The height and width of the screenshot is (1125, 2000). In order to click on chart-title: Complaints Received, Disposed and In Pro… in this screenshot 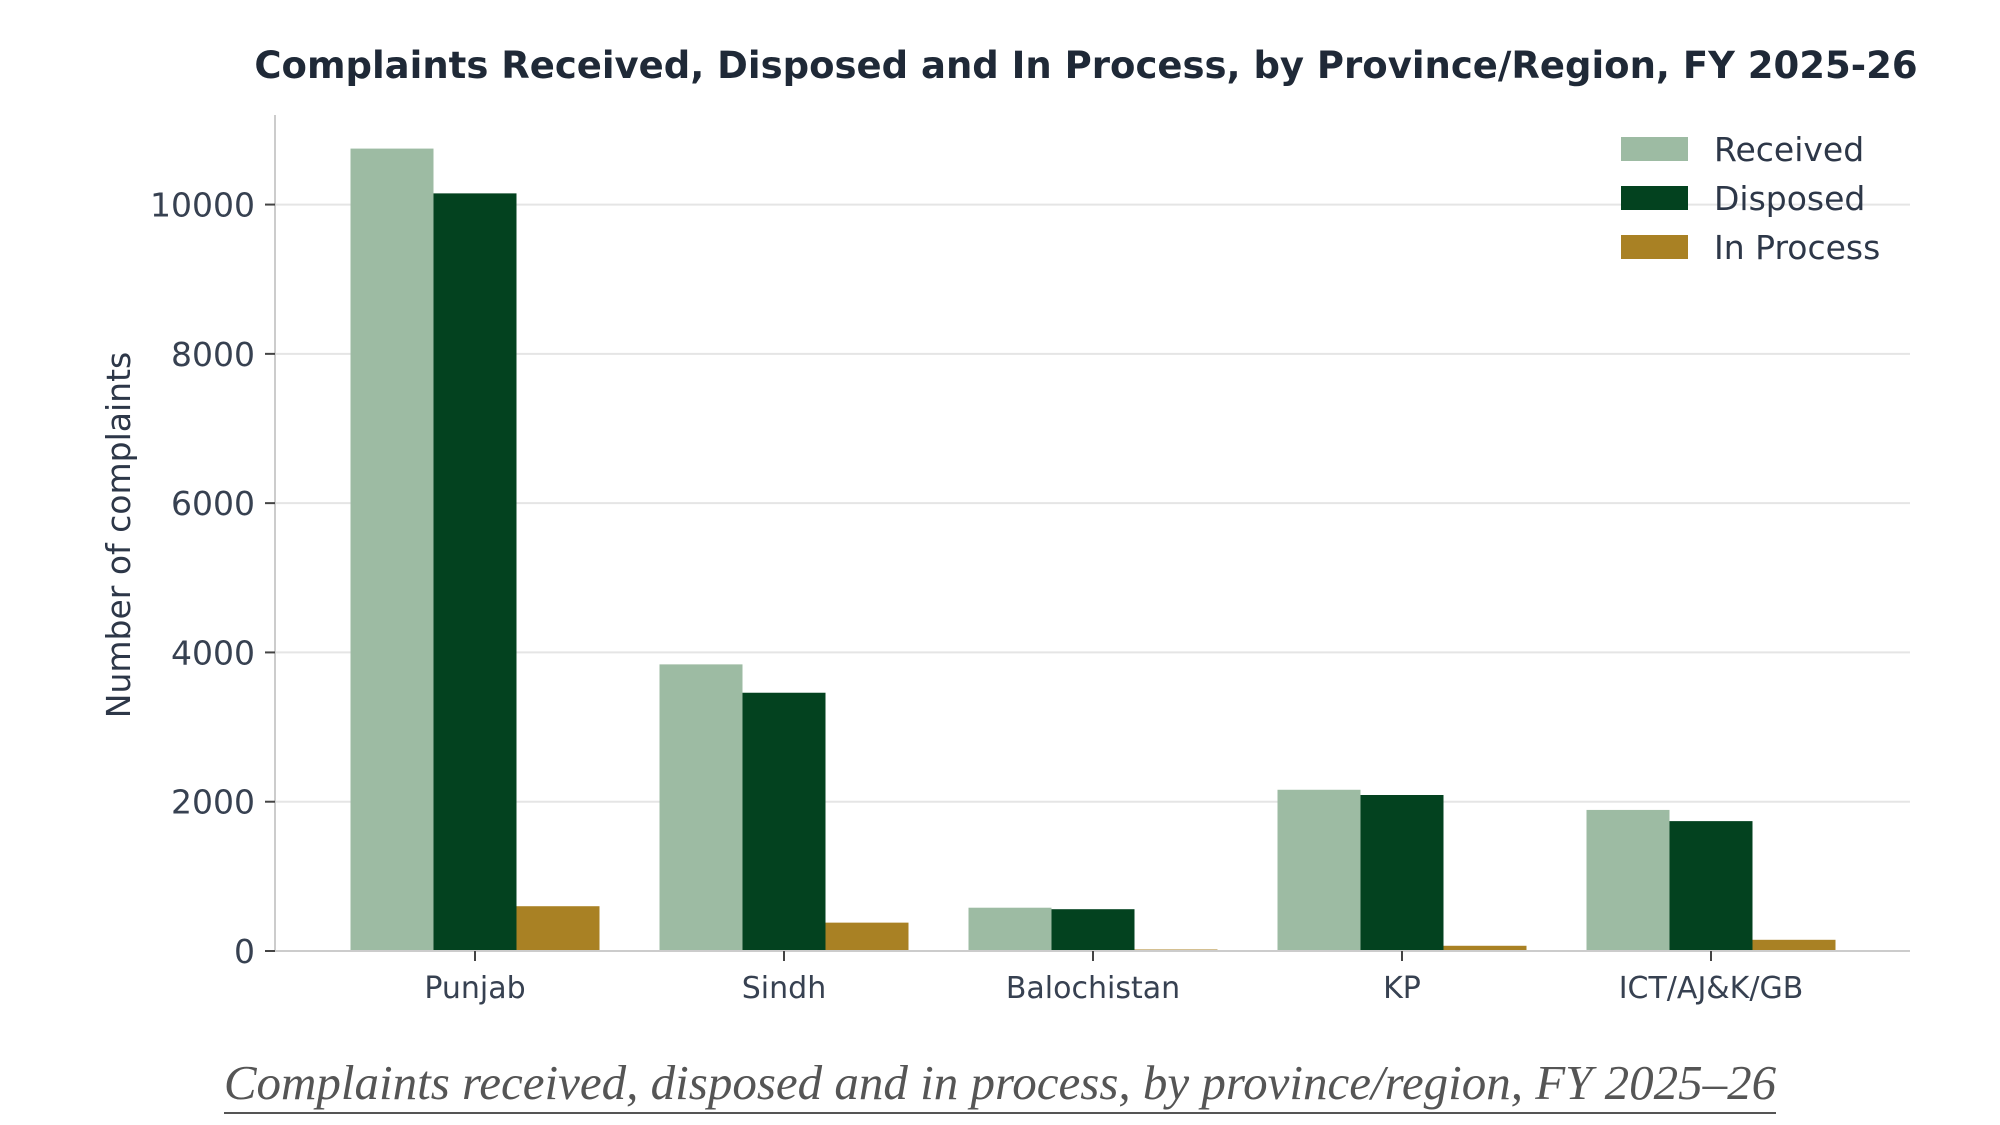, I will do `click(1085, 65)`.